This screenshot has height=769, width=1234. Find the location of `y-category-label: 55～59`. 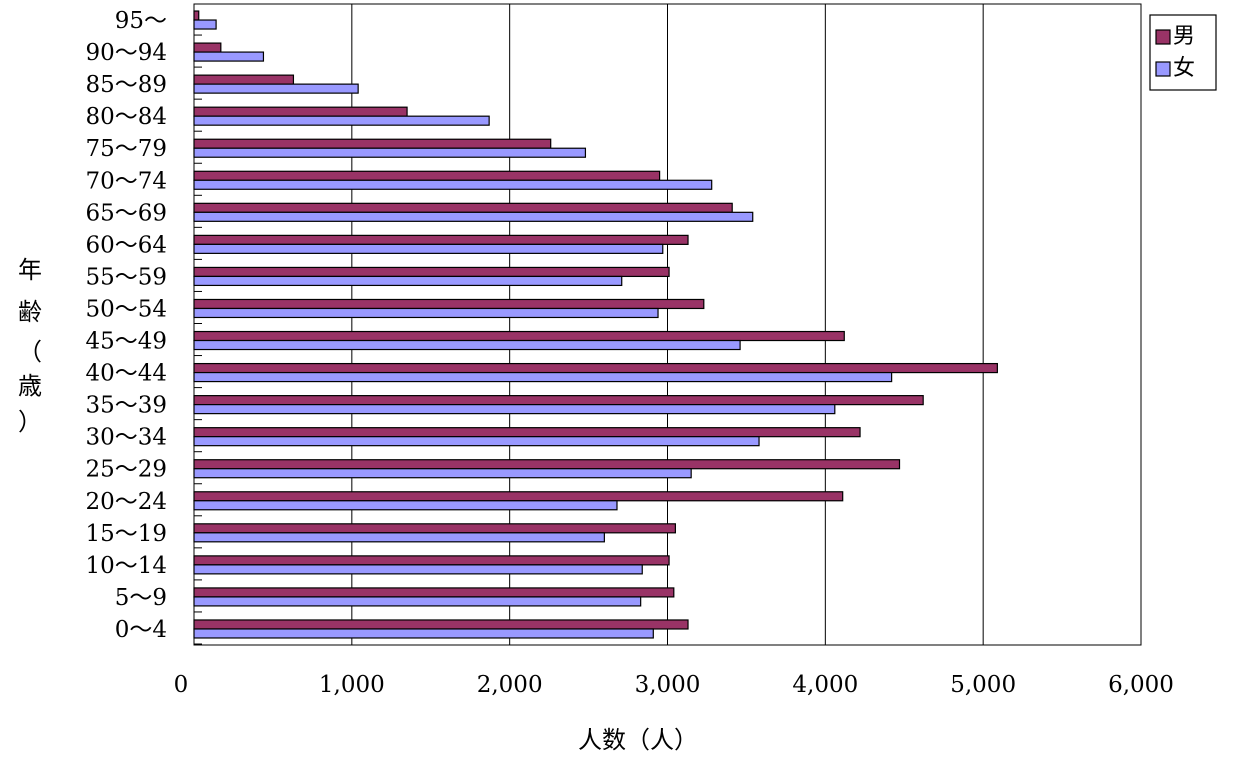

y-category-label: 55～59 is located at coordinates (126, 277).